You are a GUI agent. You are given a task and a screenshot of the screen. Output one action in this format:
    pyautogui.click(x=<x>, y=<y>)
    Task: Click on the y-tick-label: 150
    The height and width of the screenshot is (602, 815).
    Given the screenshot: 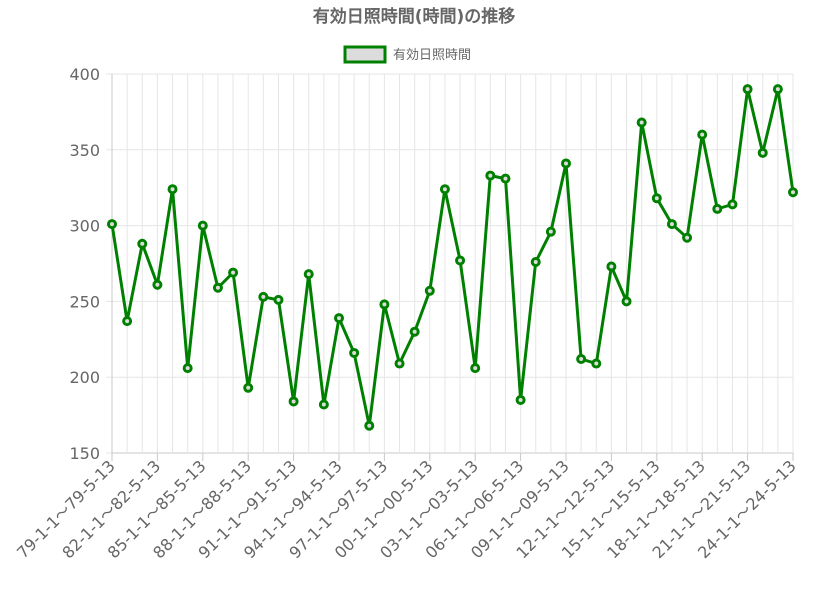 What is the action you would take?
    pyautogui.click(x=84, y=453)
    